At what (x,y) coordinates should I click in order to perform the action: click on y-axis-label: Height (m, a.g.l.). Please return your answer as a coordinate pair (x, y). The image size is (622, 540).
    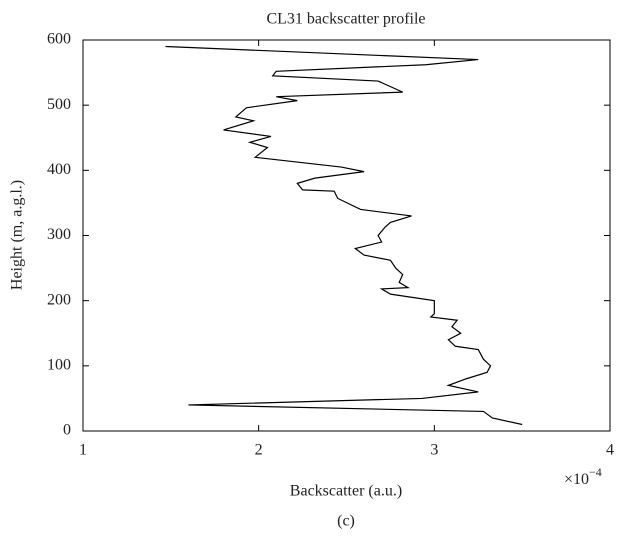
    Looking at the image, I should click on (17, 235).